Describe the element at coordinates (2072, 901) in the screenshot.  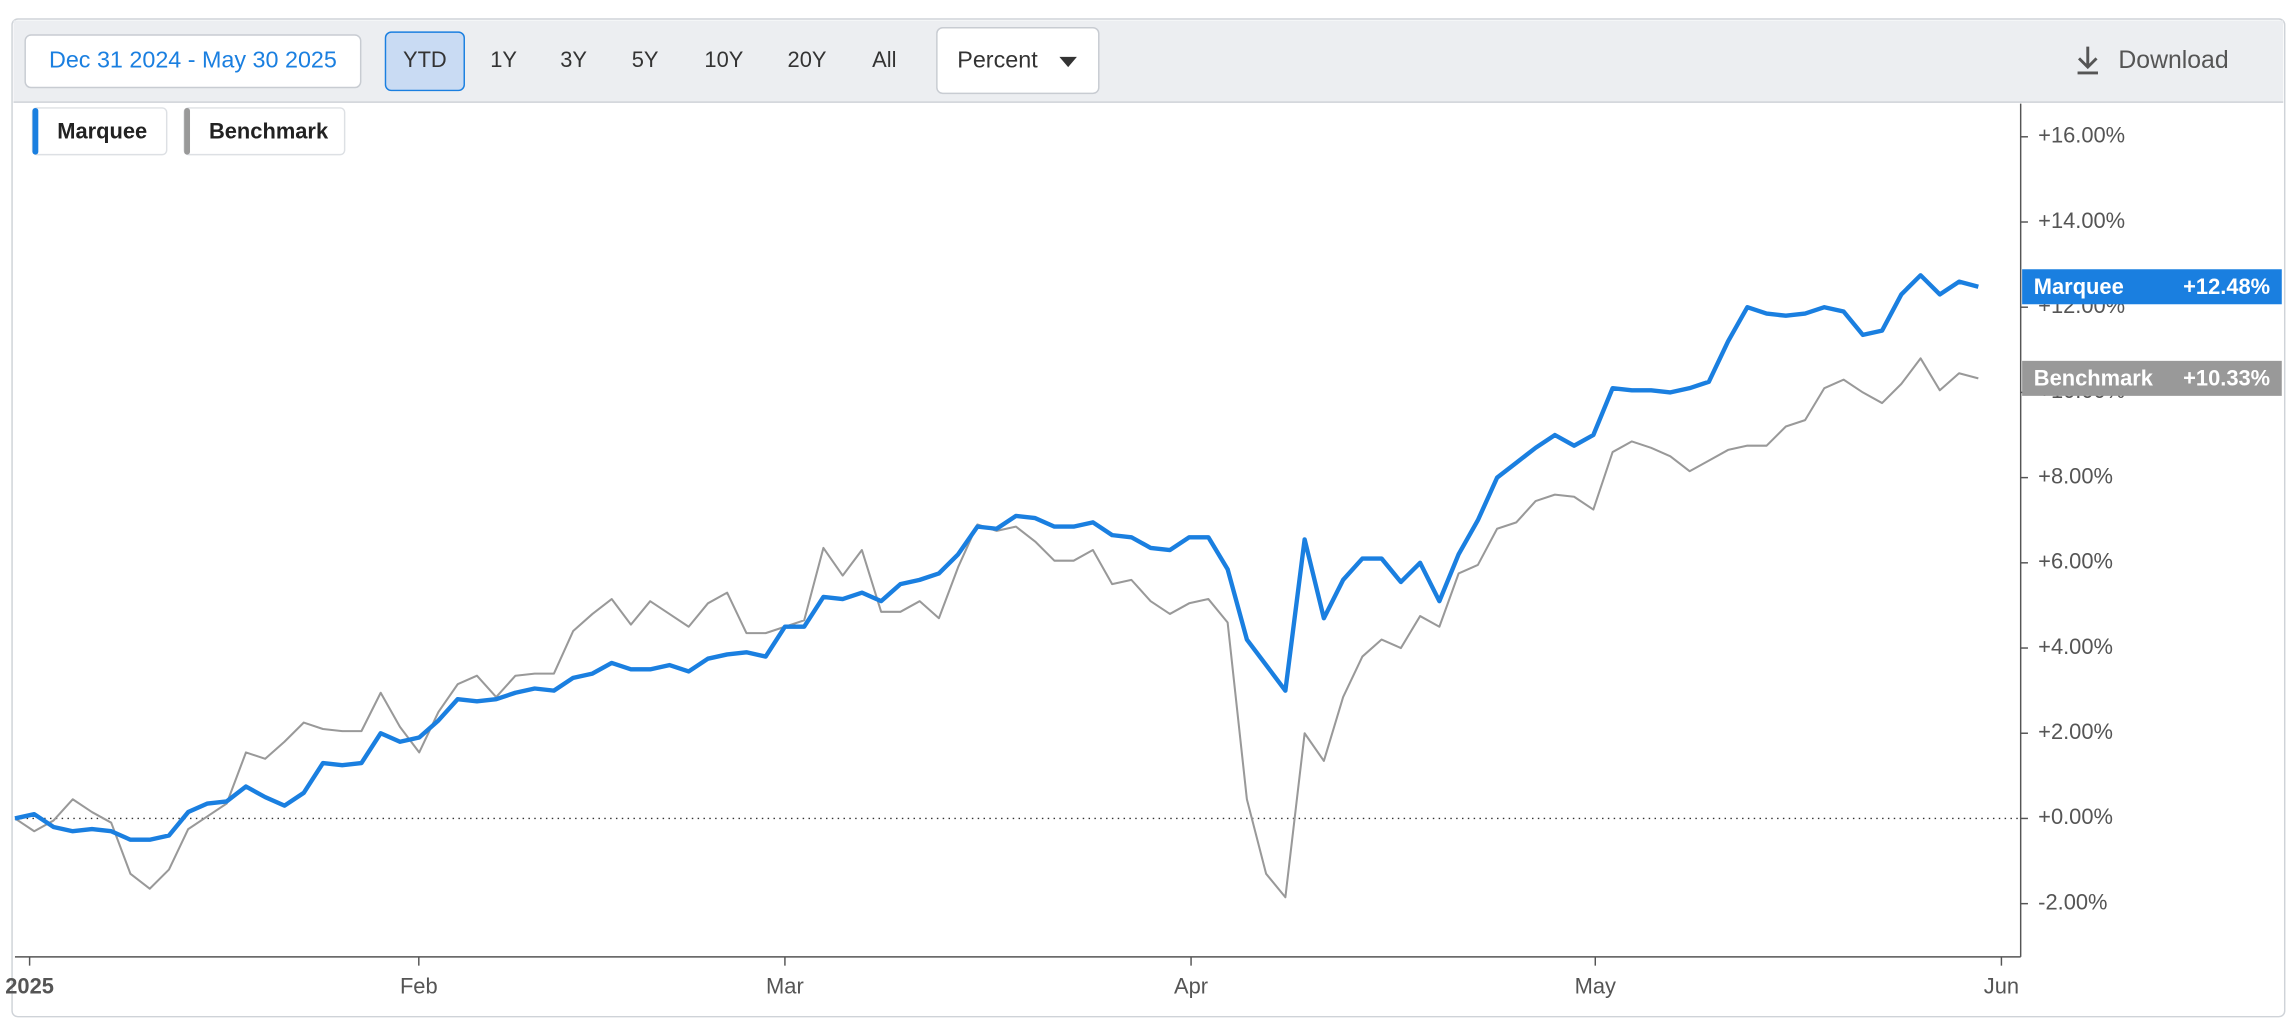
I see `y-tick-label: -2.00%` at that location.